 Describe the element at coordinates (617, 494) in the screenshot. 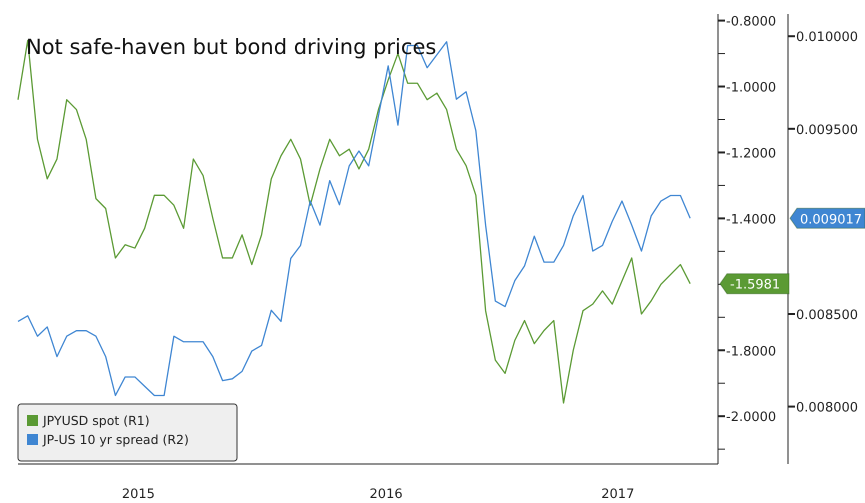

I see `x-tick-label: 2017` at that location.